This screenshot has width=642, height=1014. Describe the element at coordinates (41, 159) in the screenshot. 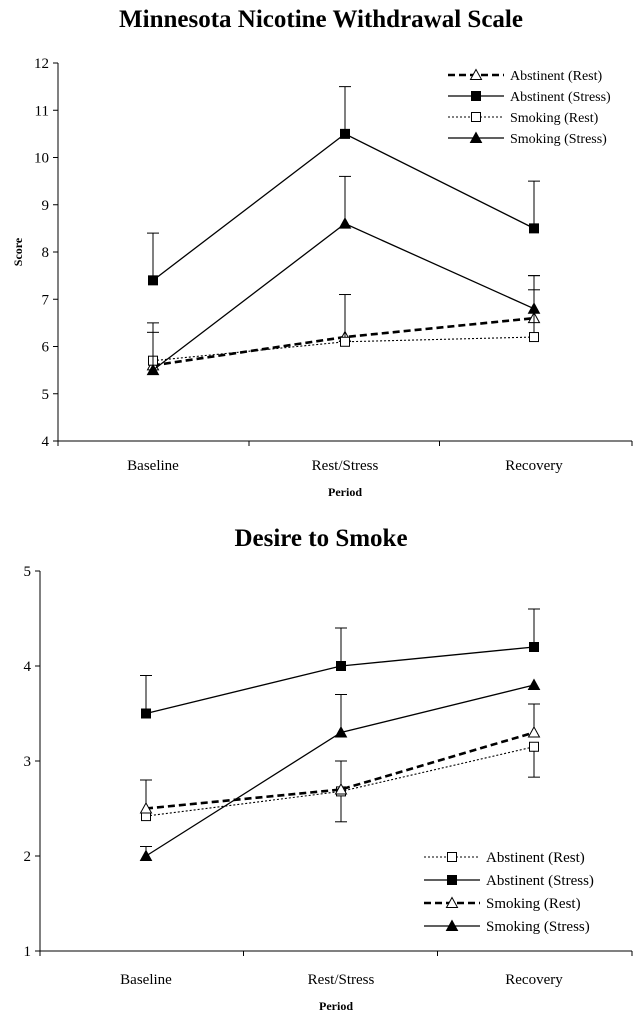

I see `chart1-y-tick-label: 10` at that location.